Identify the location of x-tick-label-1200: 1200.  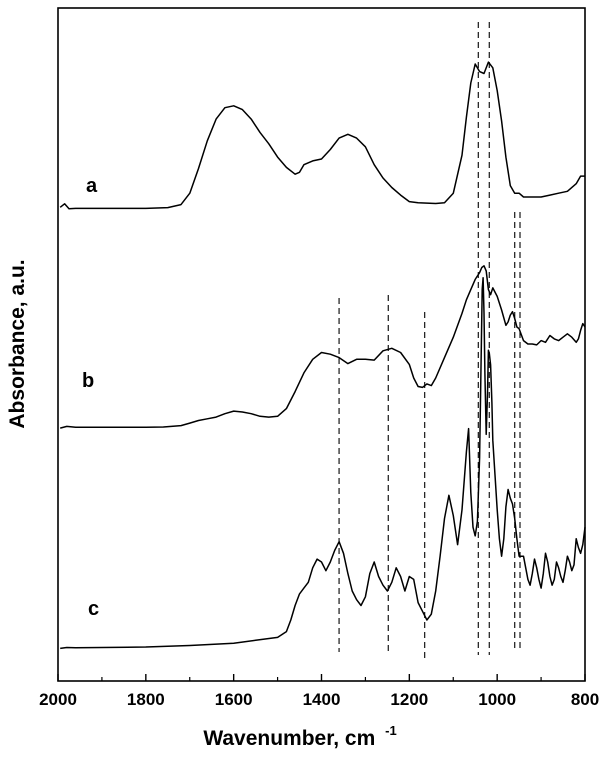
(409, 699).